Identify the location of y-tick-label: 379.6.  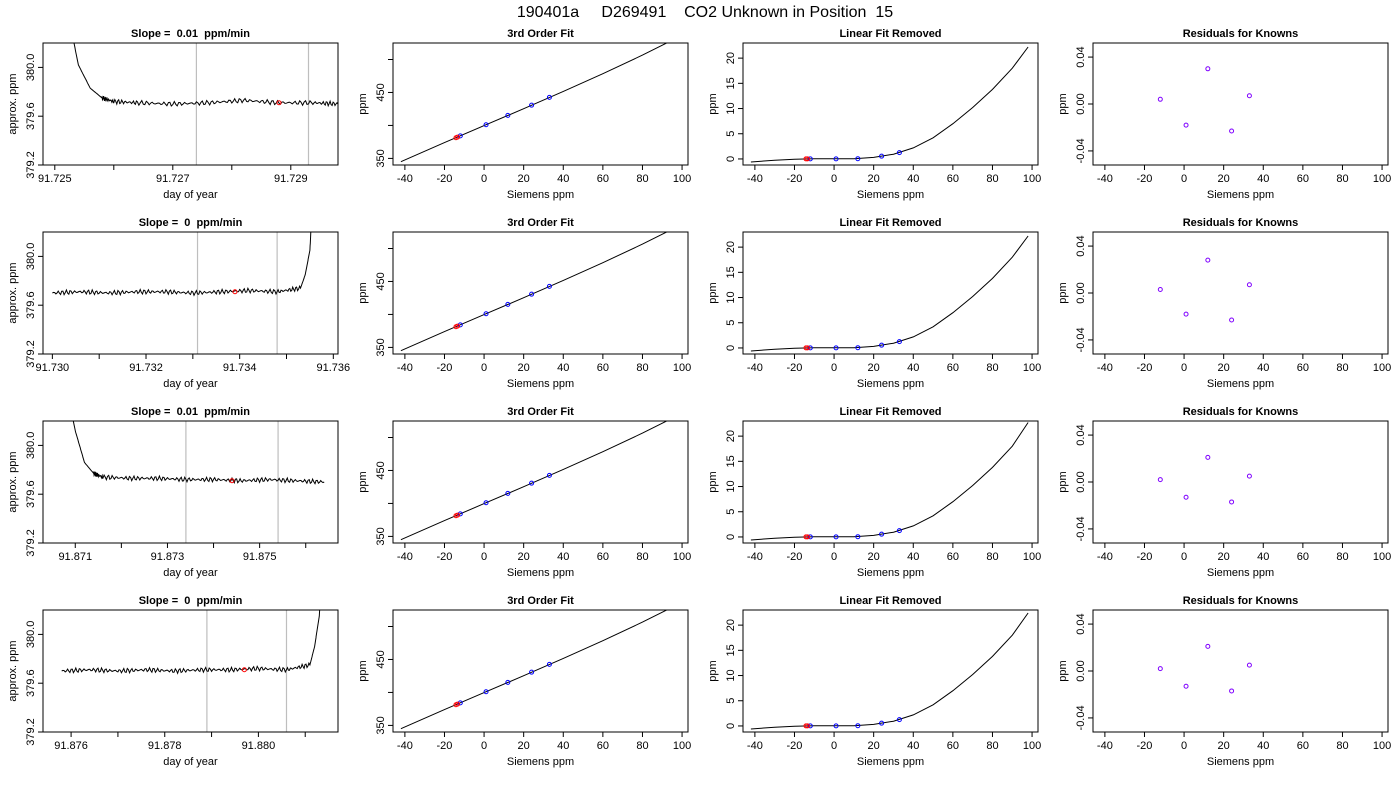
(31, 494).